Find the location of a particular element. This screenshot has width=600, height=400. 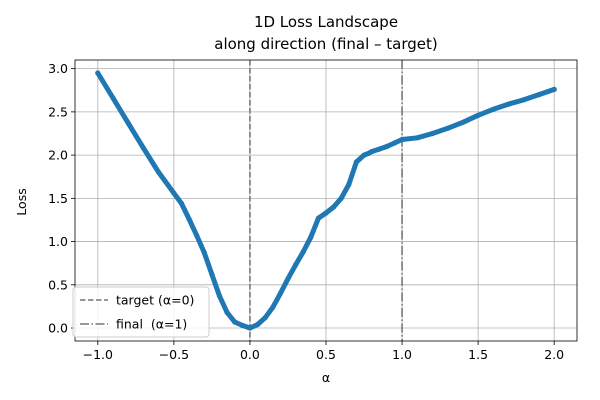

x-axis-label: α is located at coordinates (326, 377).